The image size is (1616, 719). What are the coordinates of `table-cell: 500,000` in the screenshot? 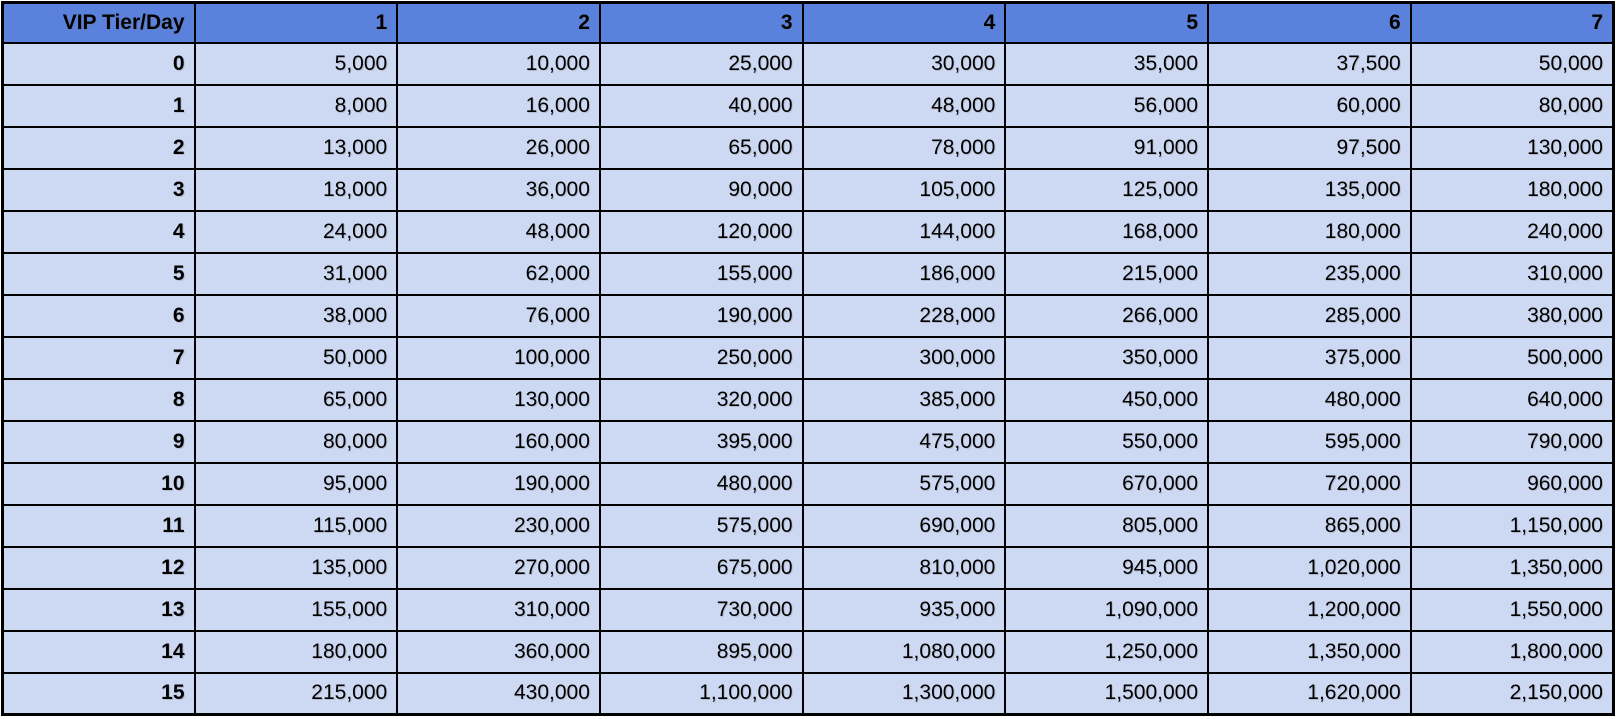 It's located at (1512, 357).